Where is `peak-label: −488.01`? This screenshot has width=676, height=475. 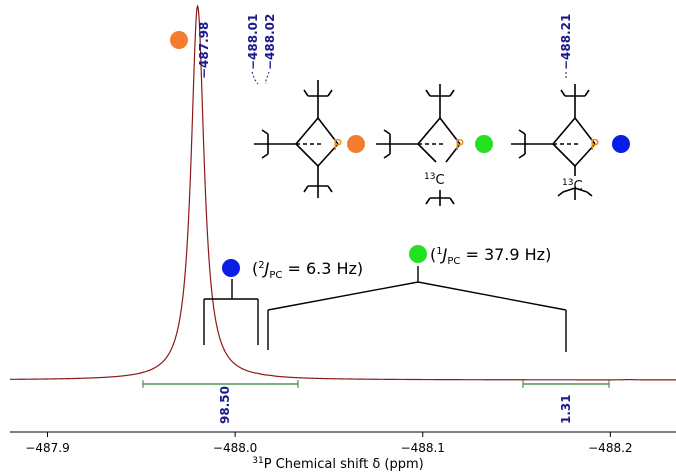
peak-label: −488.01 is located at coordinates (253, 42).